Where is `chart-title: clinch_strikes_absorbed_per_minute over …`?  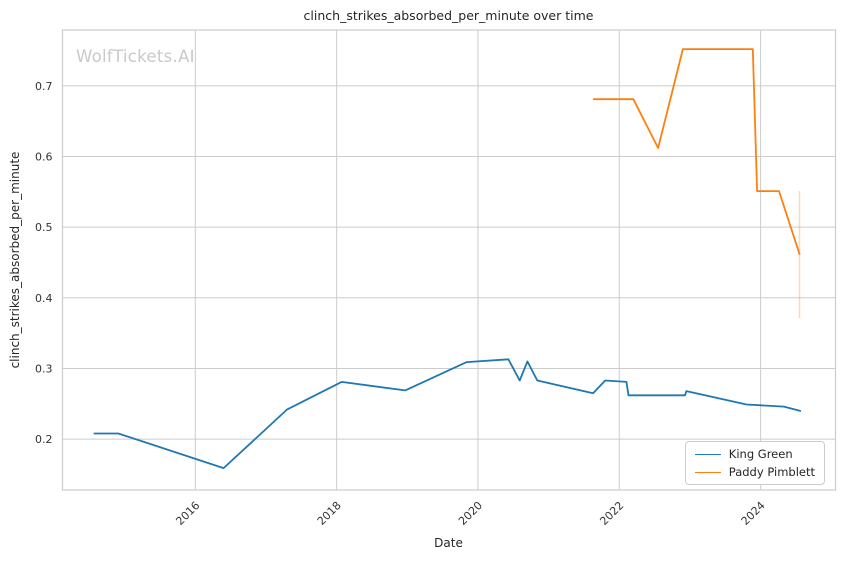
chart-title: clinch_strikes_absorbed_per_minute over … is located at coordinates (448, 15).